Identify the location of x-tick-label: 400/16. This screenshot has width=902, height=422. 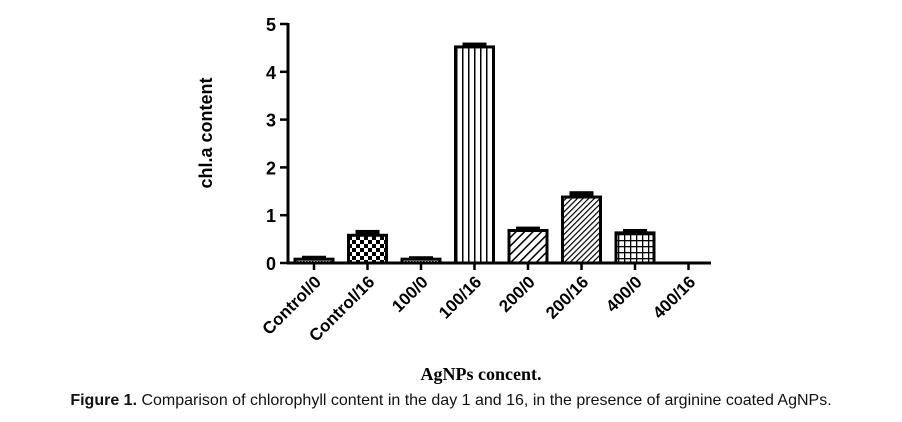
(674, 297).